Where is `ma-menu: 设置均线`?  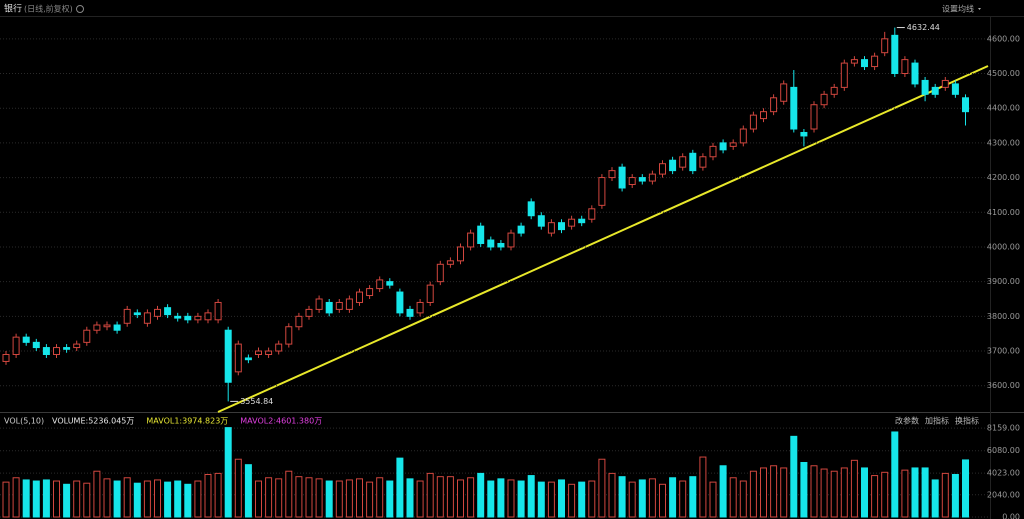 ma-menu: 设置均线 is located at coordinates (958, 9).